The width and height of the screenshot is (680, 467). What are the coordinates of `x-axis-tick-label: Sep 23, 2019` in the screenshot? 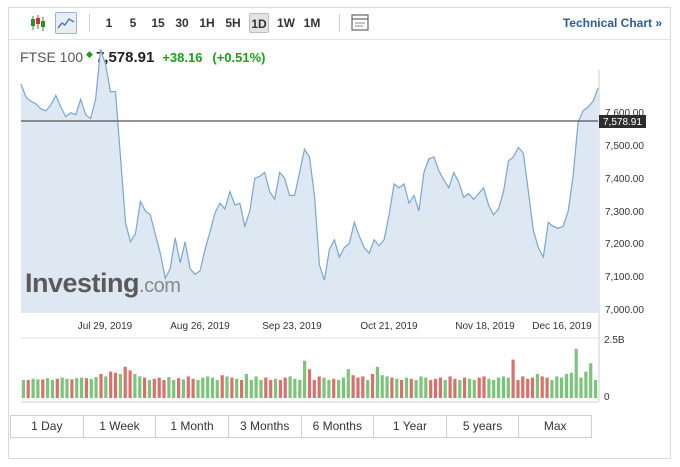 It's located at (292, 326).